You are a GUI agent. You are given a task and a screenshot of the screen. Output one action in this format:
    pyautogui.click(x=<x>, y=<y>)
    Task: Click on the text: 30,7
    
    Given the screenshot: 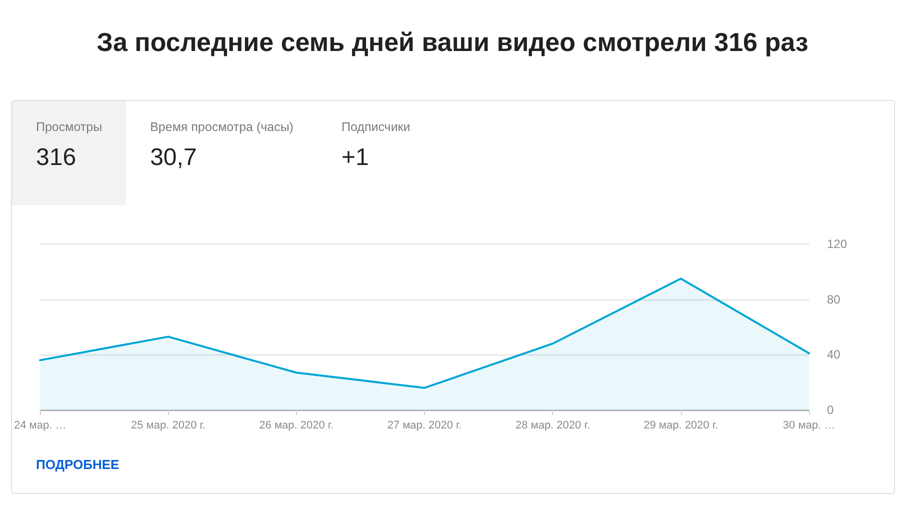 What is the action you would take?
    pyautogui.click(x=174, y=158)
    